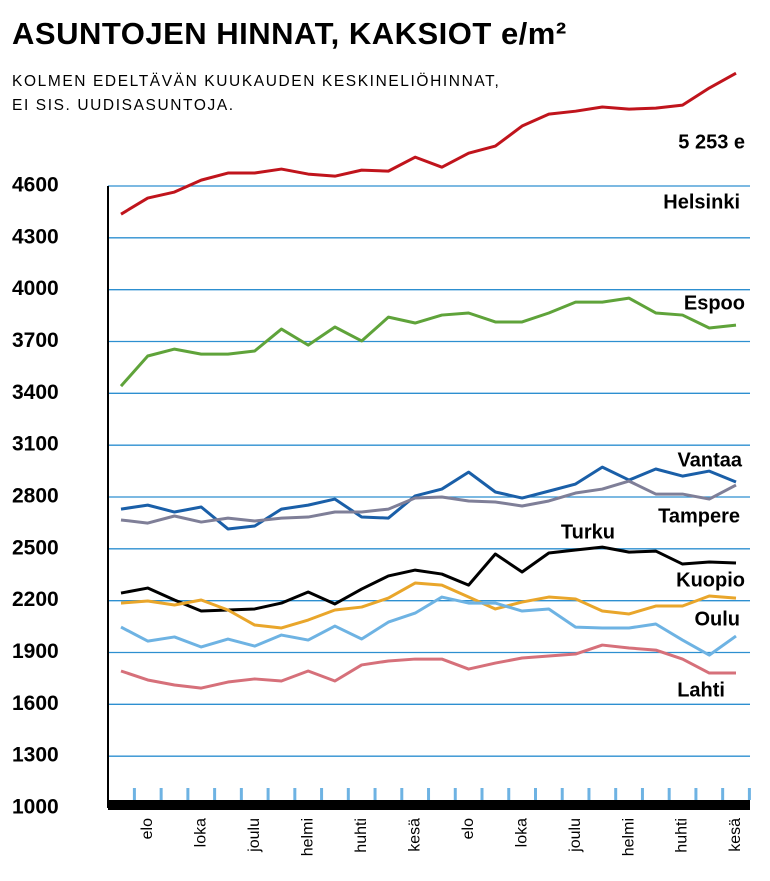 The width and height of the screenshot is (770, 881). I want to click on y-tick-label: 4300, so click(35, 236).